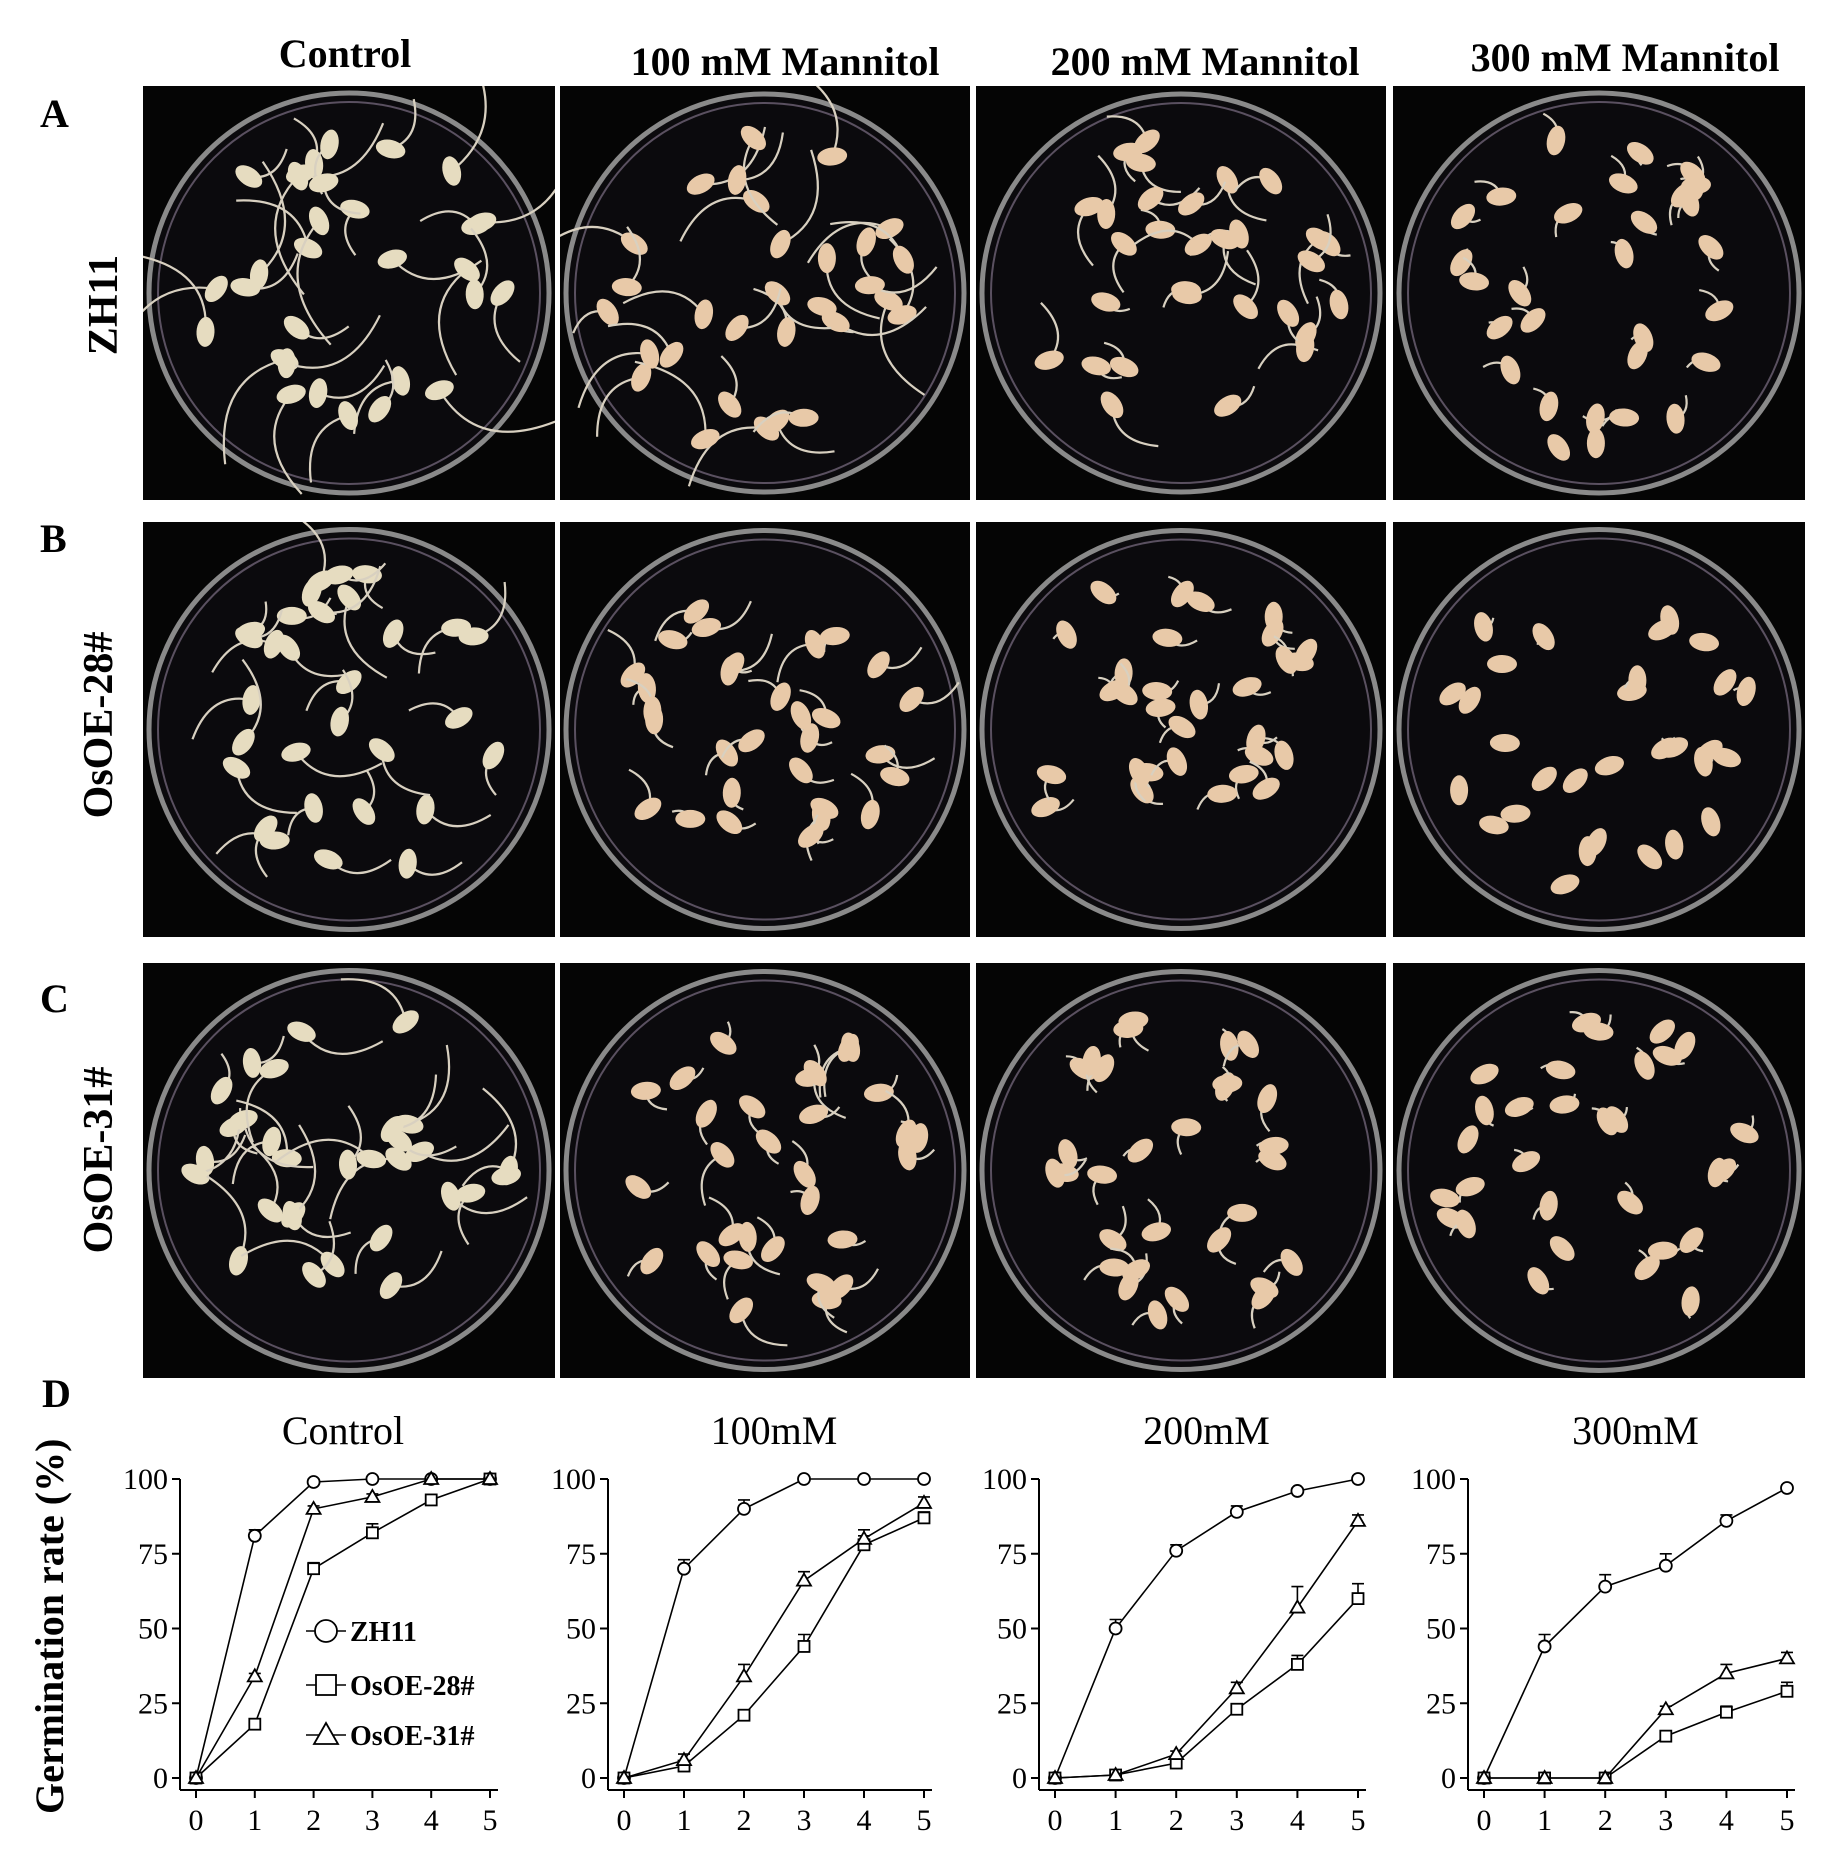  Describe the element at coordinates (1174, 1622) in the screenshot. I see `chart-panel: 200mM 0 25 50 75 100 0 1 2 3 4 5` at that location.